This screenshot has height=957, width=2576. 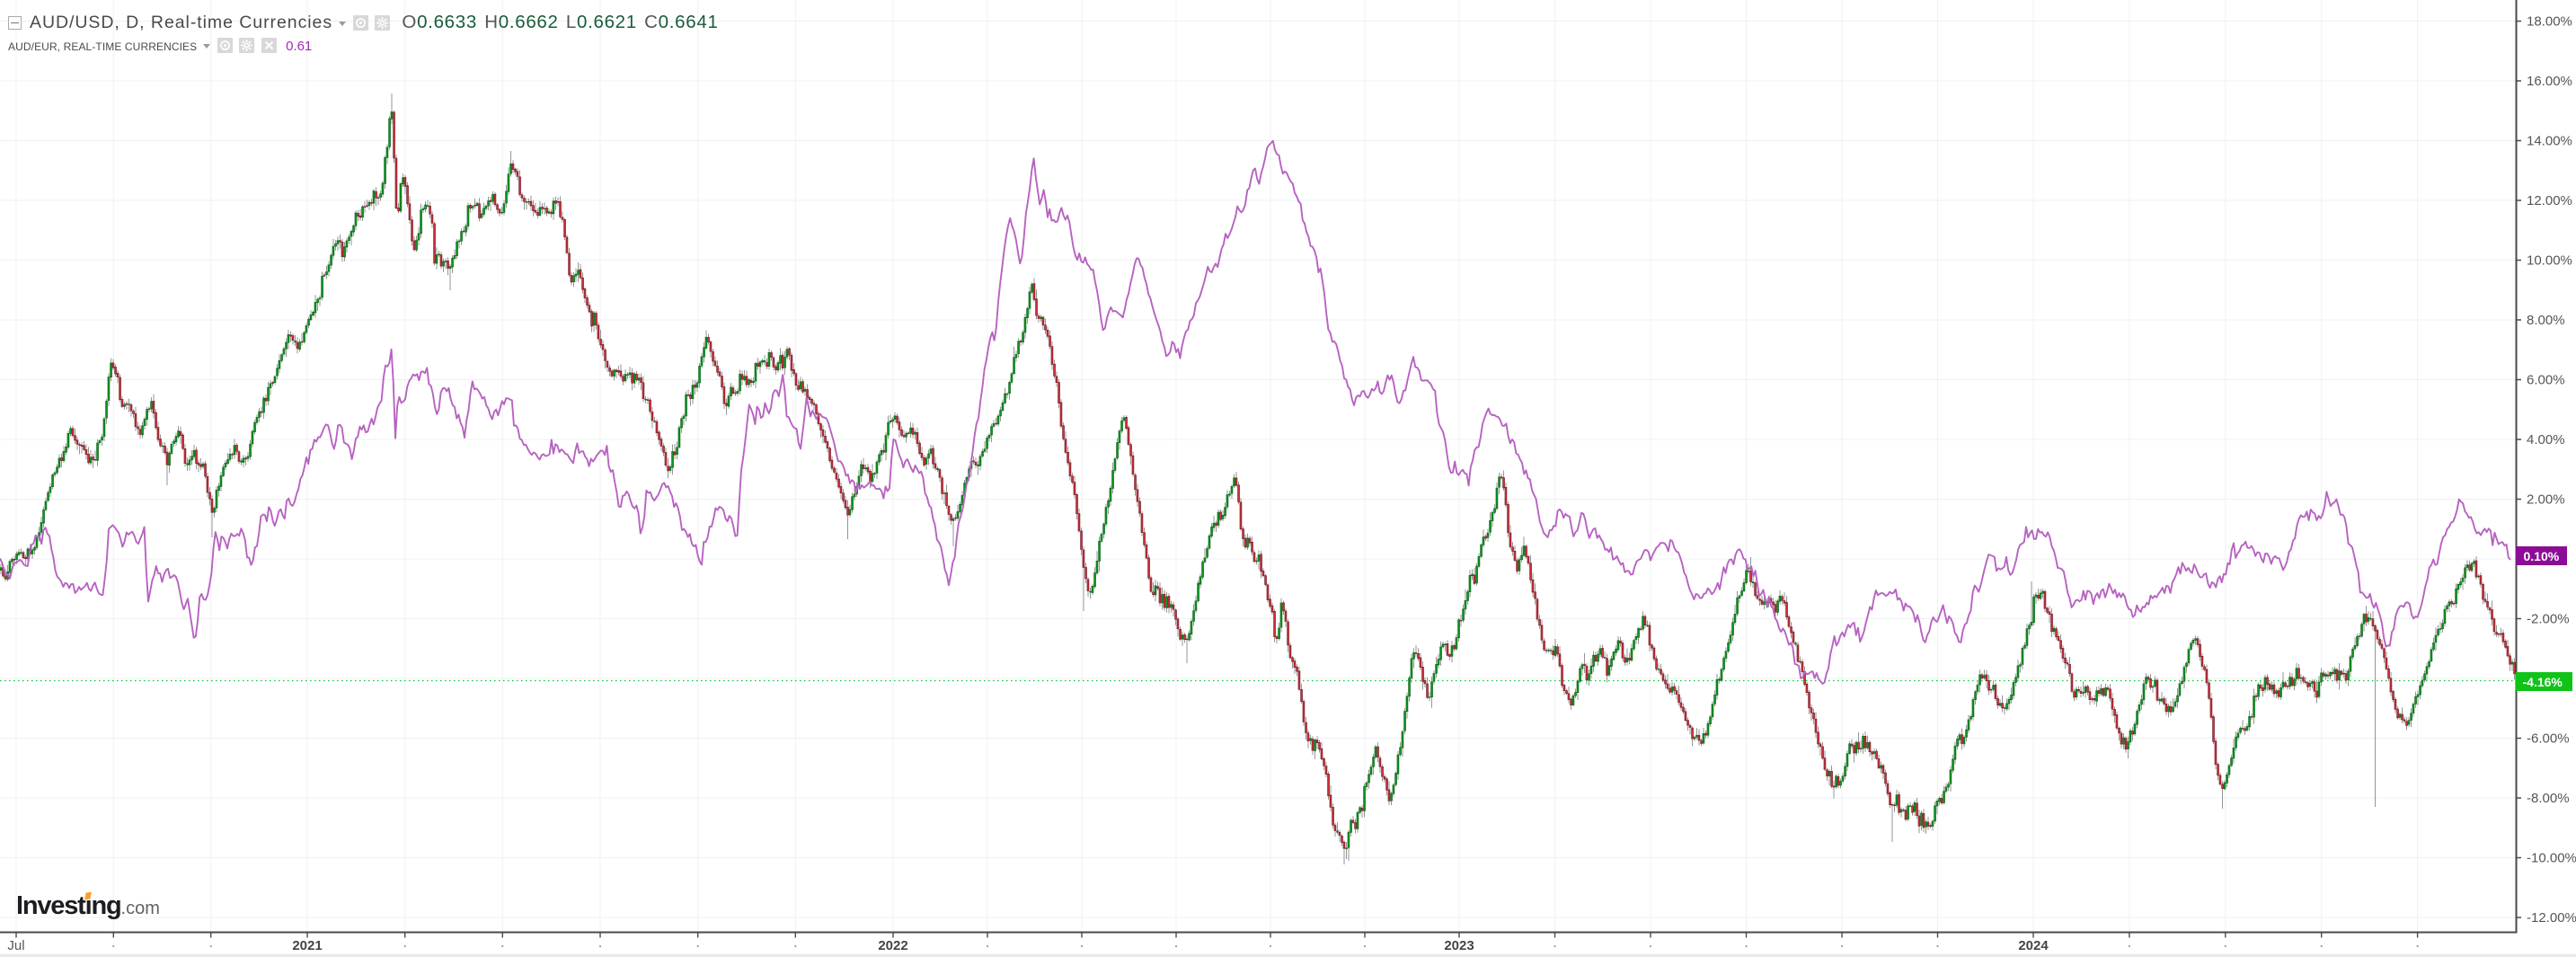 What do you see at coordinates (1459, 946) in the screenshot?
I see `svg-text: 2023` at bounding box center [1459, 946].